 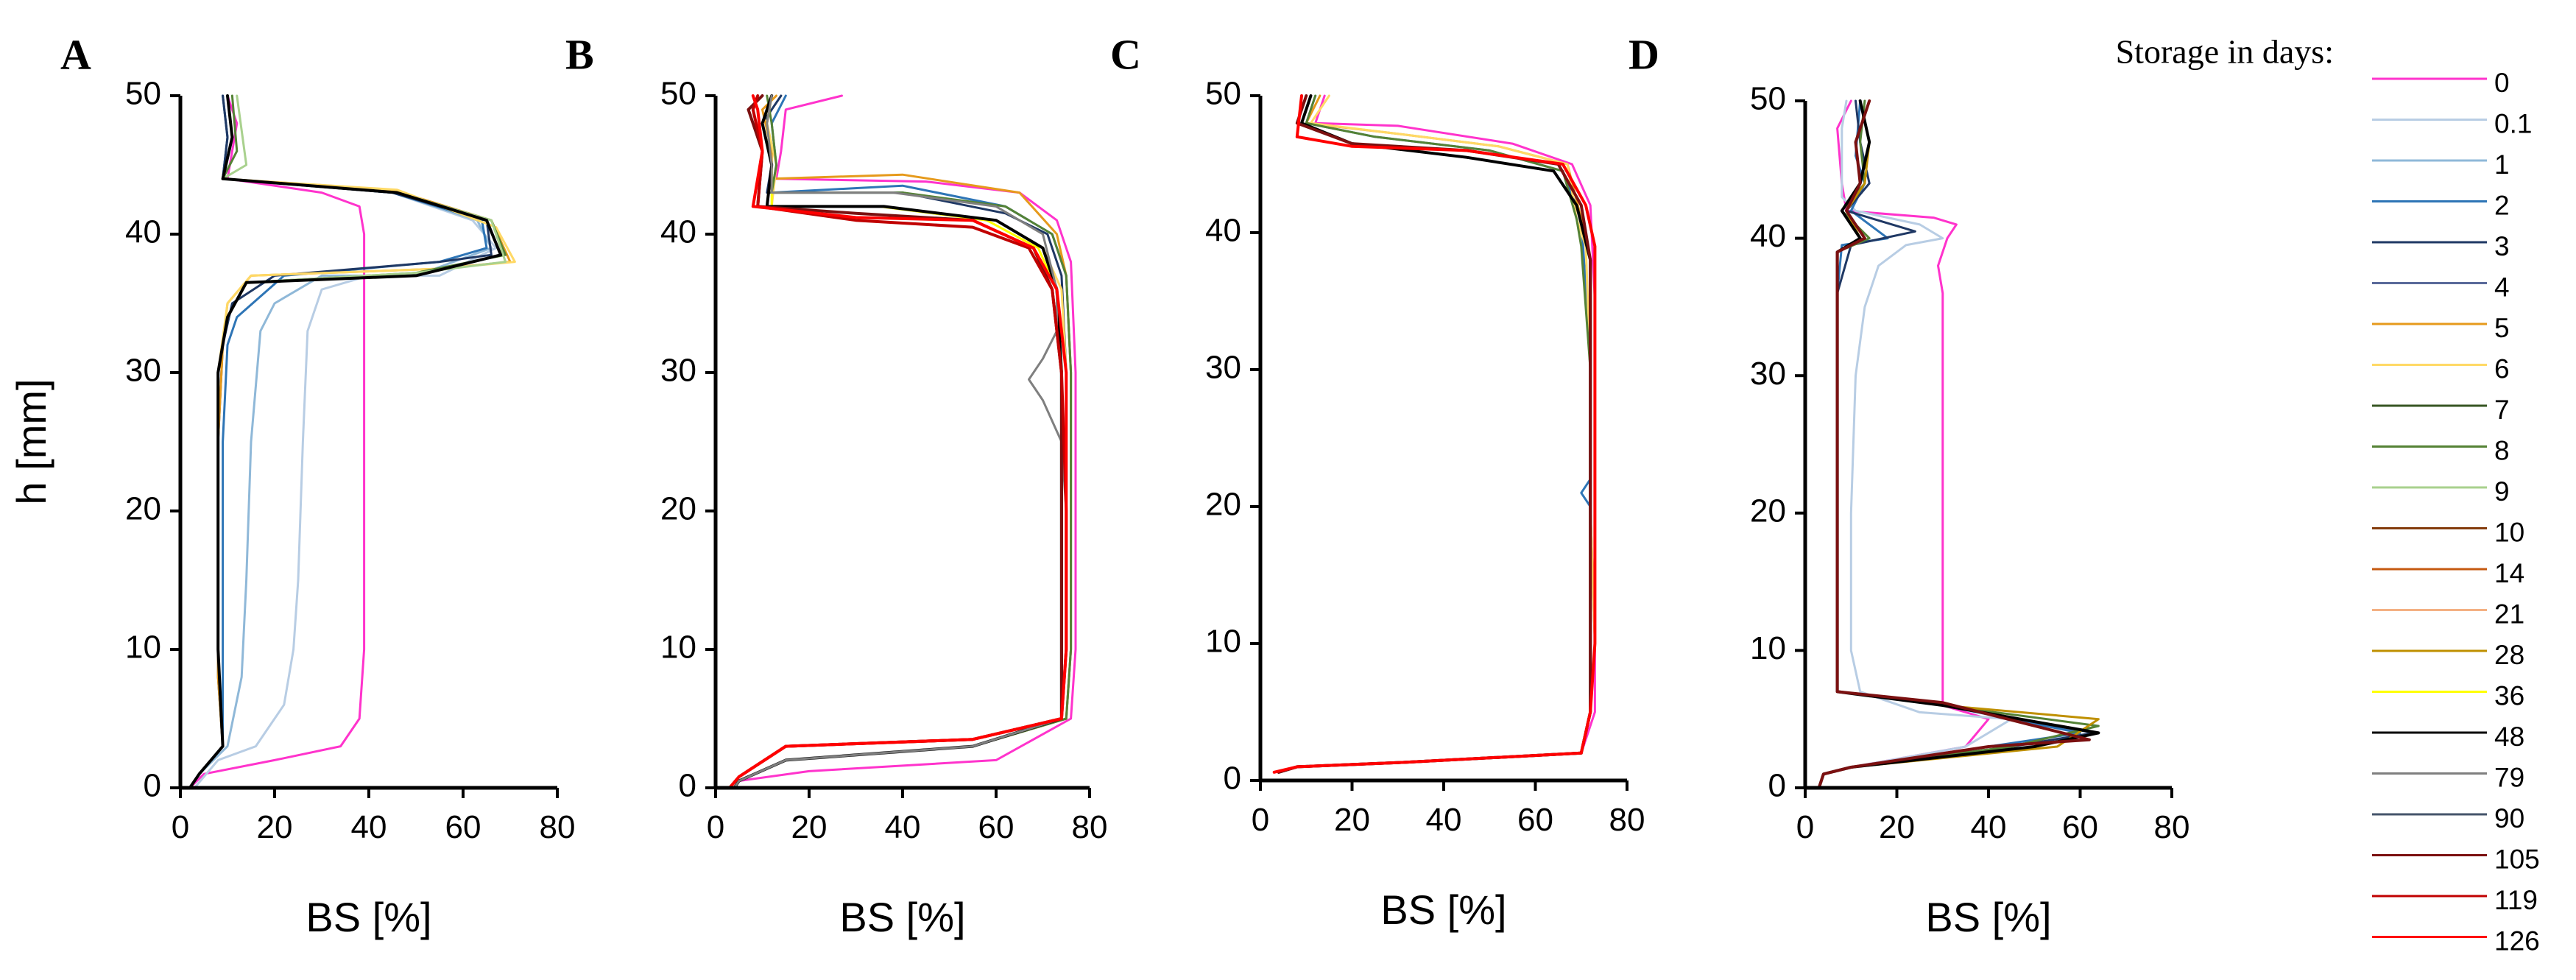 I want to click on panel-label: B, so click(x=579, y=54).